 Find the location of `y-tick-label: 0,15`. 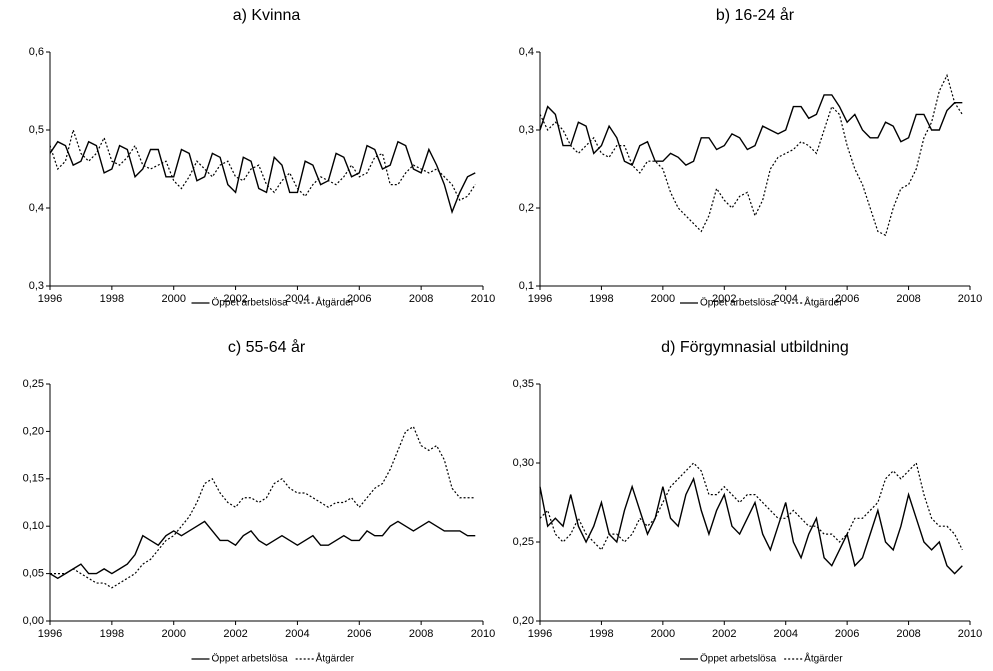

y-tick-label: 0,15 is located at coordinates (33, 479).